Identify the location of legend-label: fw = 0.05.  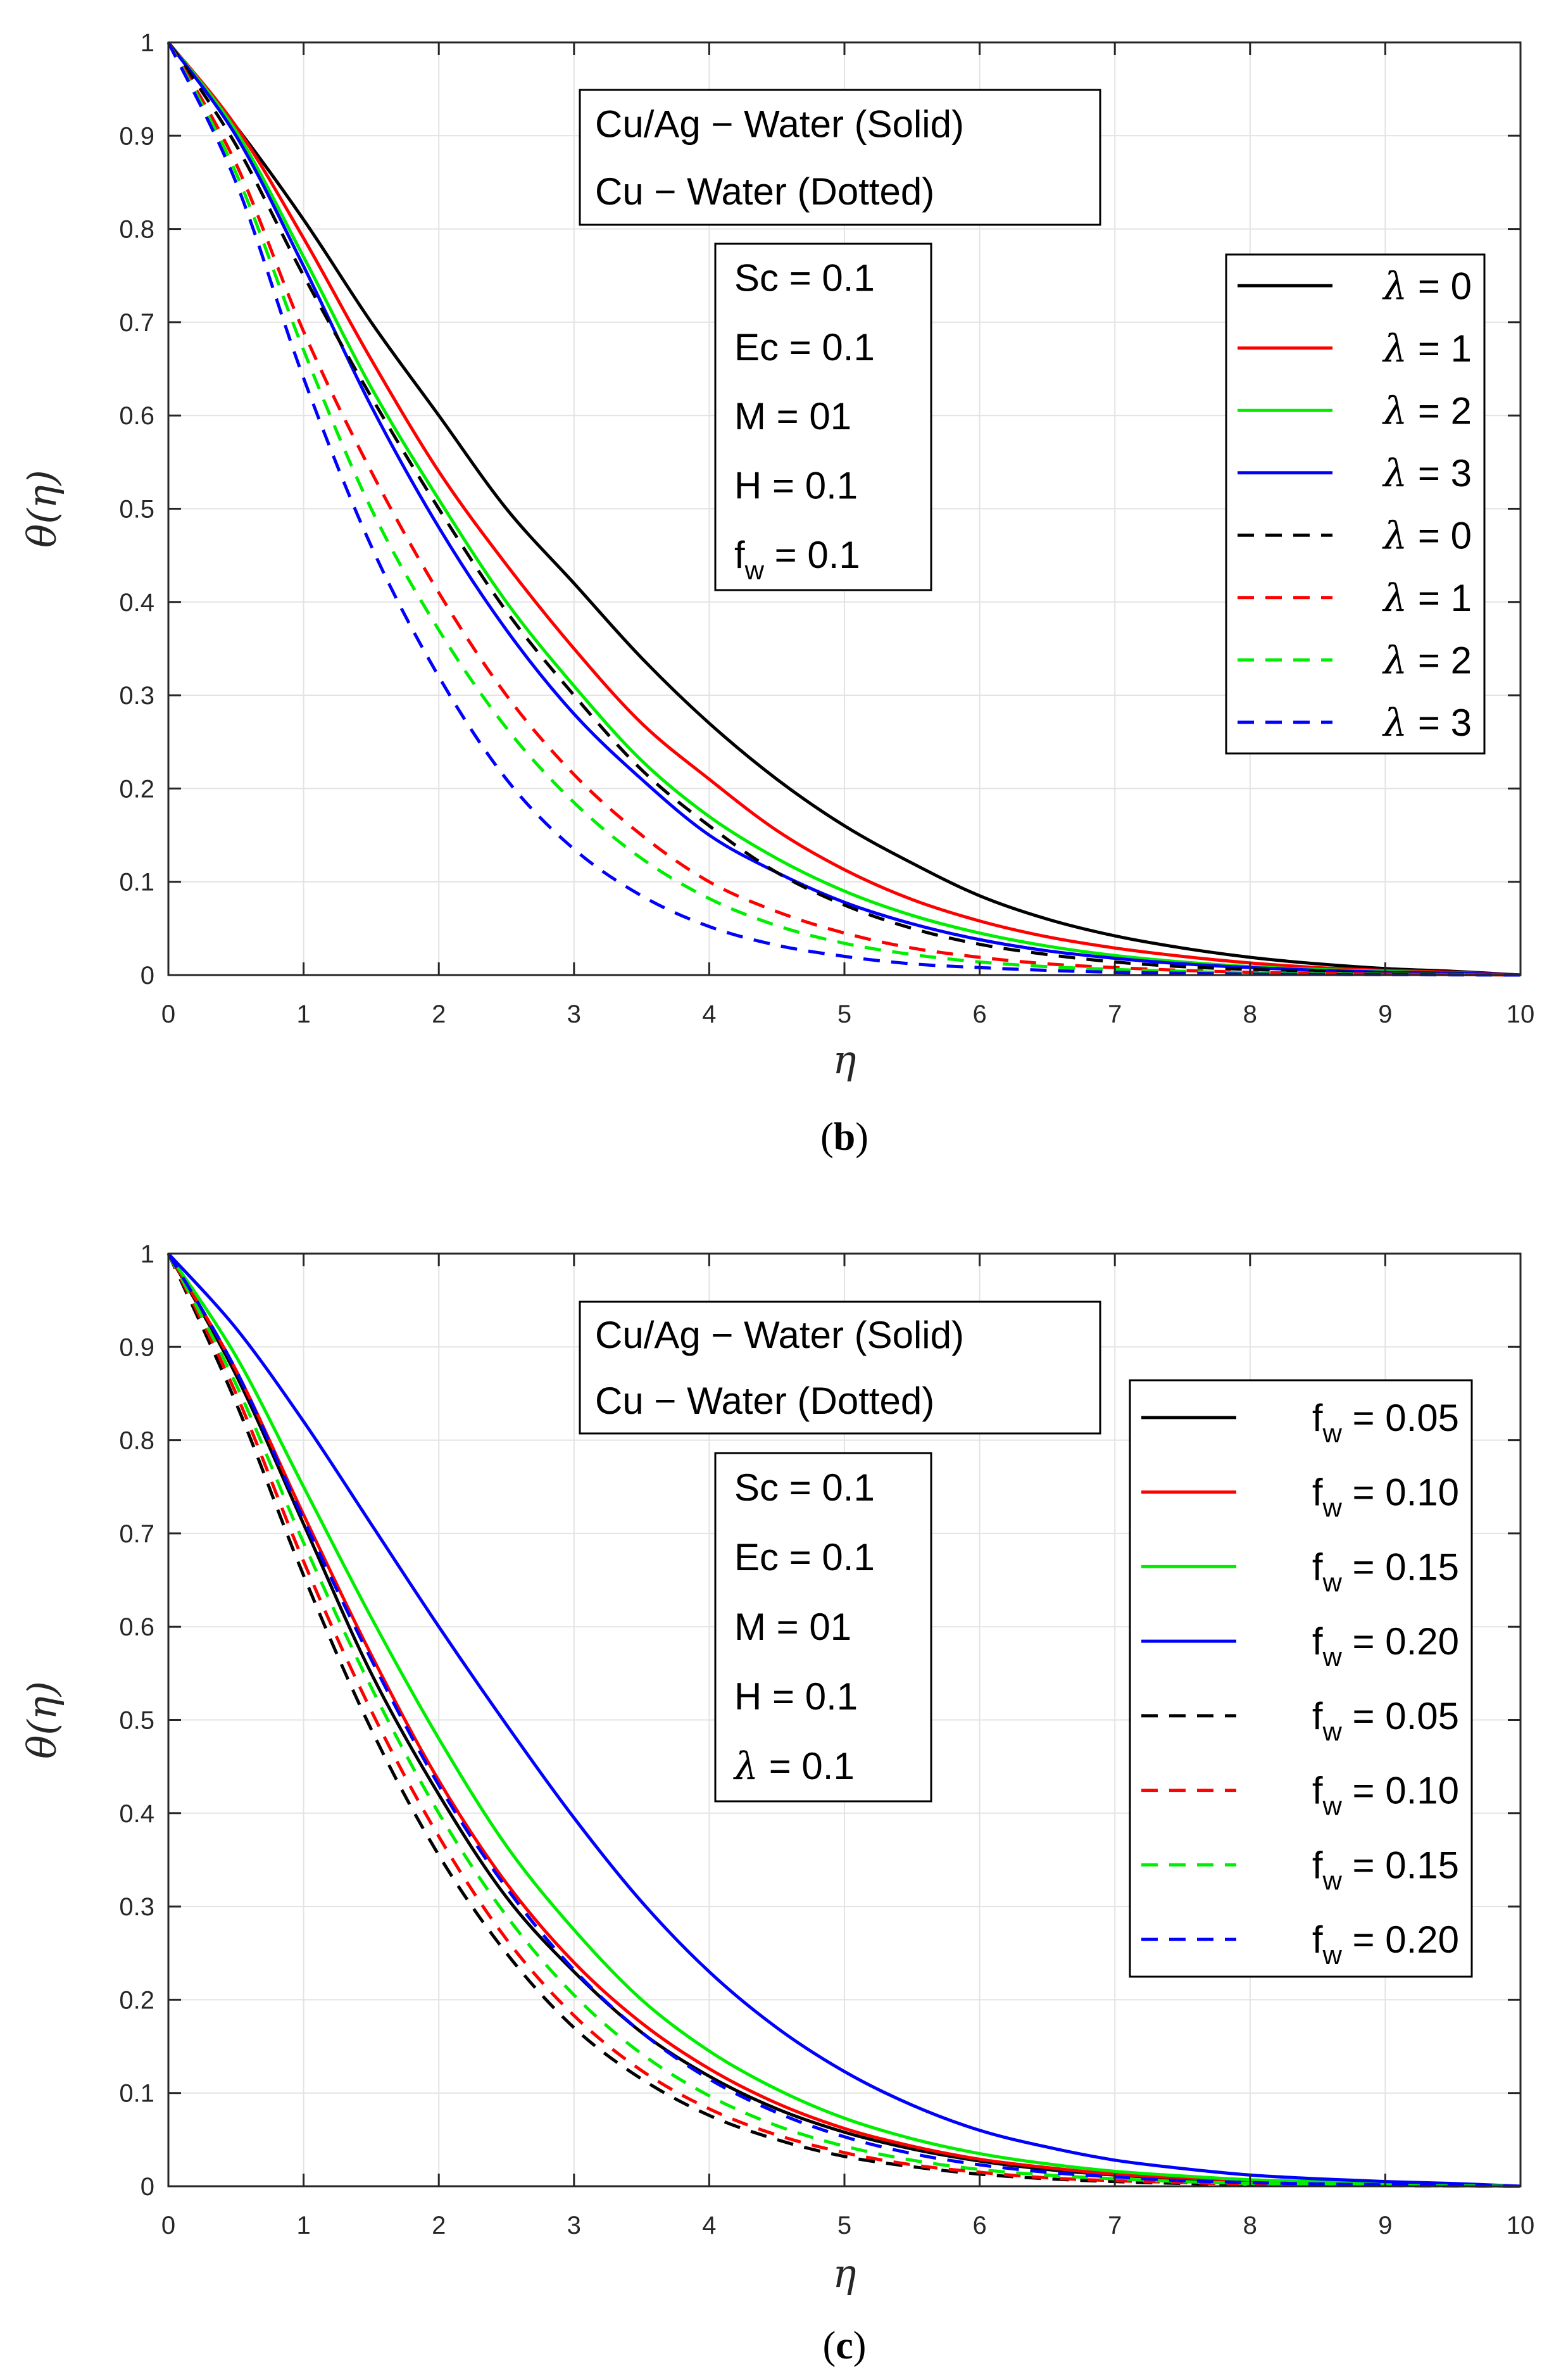
(1385, 1720).